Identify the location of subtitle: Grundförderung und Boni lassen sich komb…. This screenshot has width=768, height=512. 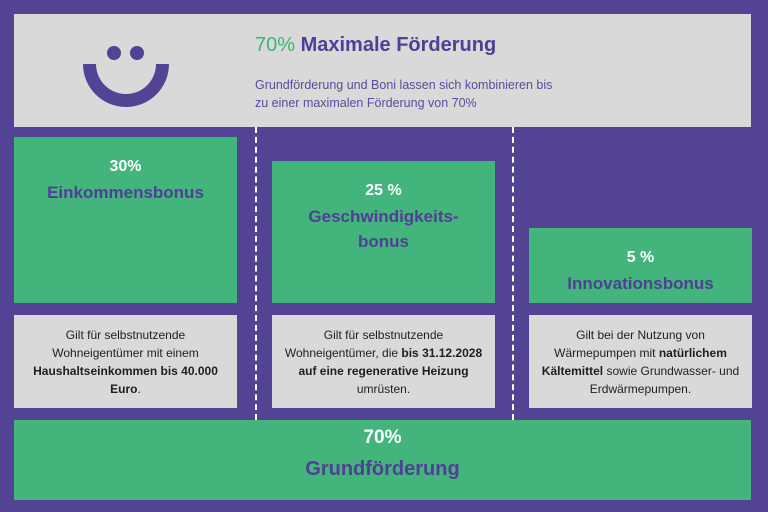
(404, 94).